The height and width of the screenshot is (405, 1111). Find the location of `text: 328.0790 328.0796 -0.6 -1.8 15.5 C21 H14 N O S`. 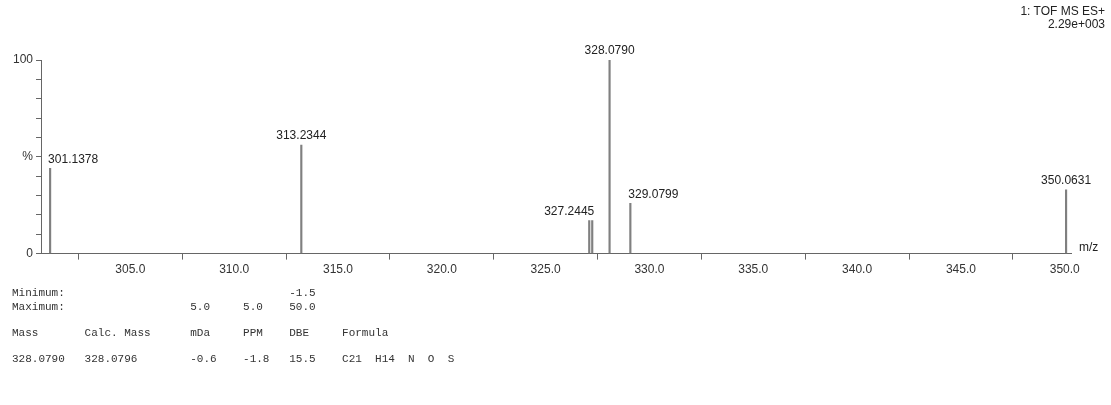

text: 328.0790 328.0796 -0.6 -1.8 15.5 C21 H14 N O S is located at coordinates (234, 359).